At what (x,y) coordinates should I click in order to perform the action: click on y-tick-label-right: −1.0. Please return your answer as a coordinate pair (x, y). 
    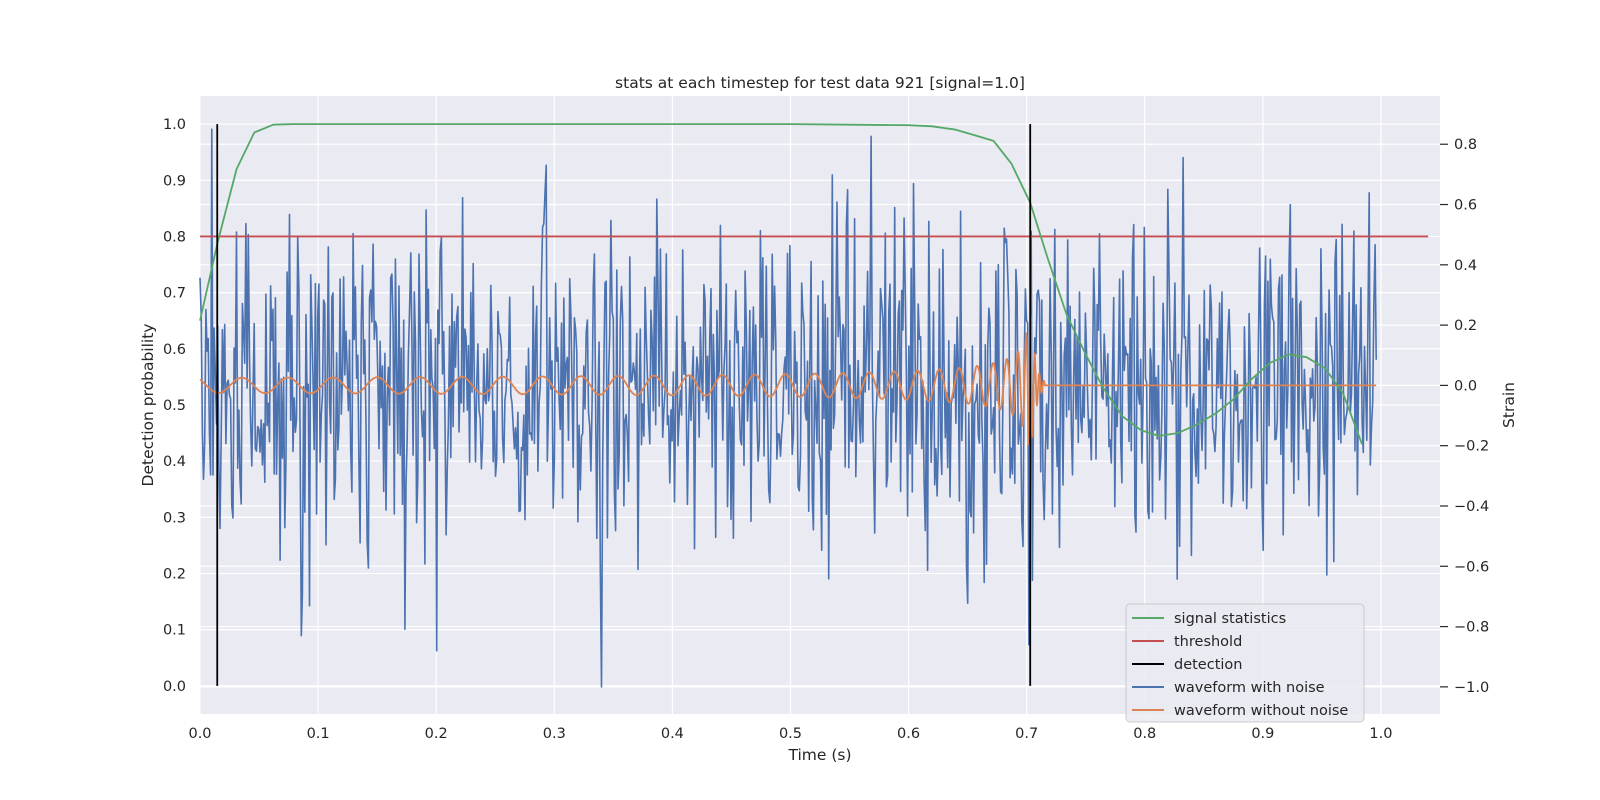
    Looking at the image, I should click on (1471, 688).